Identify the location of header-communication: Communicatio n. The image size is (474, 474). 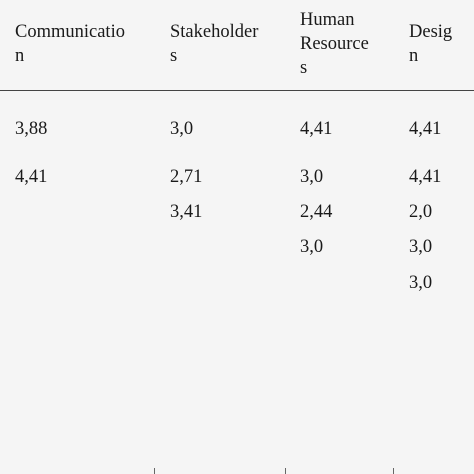
(70, 44).